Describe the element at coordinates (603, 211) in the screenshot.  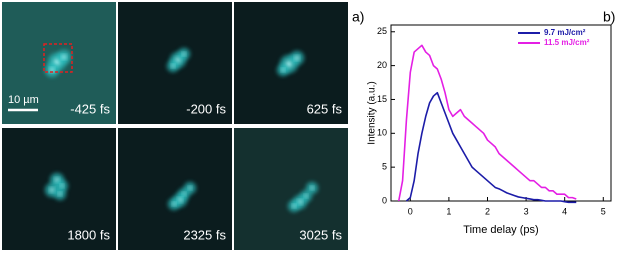
I see `x-tick-label: 5` at that location.